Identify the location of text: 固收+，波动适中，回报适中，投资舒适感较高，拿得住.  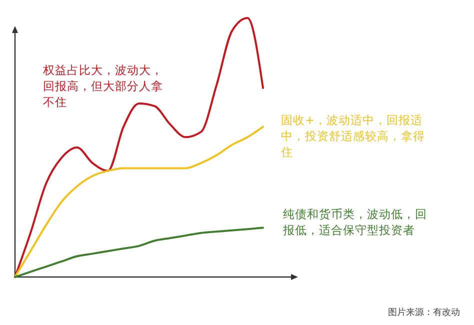
(352, 136).